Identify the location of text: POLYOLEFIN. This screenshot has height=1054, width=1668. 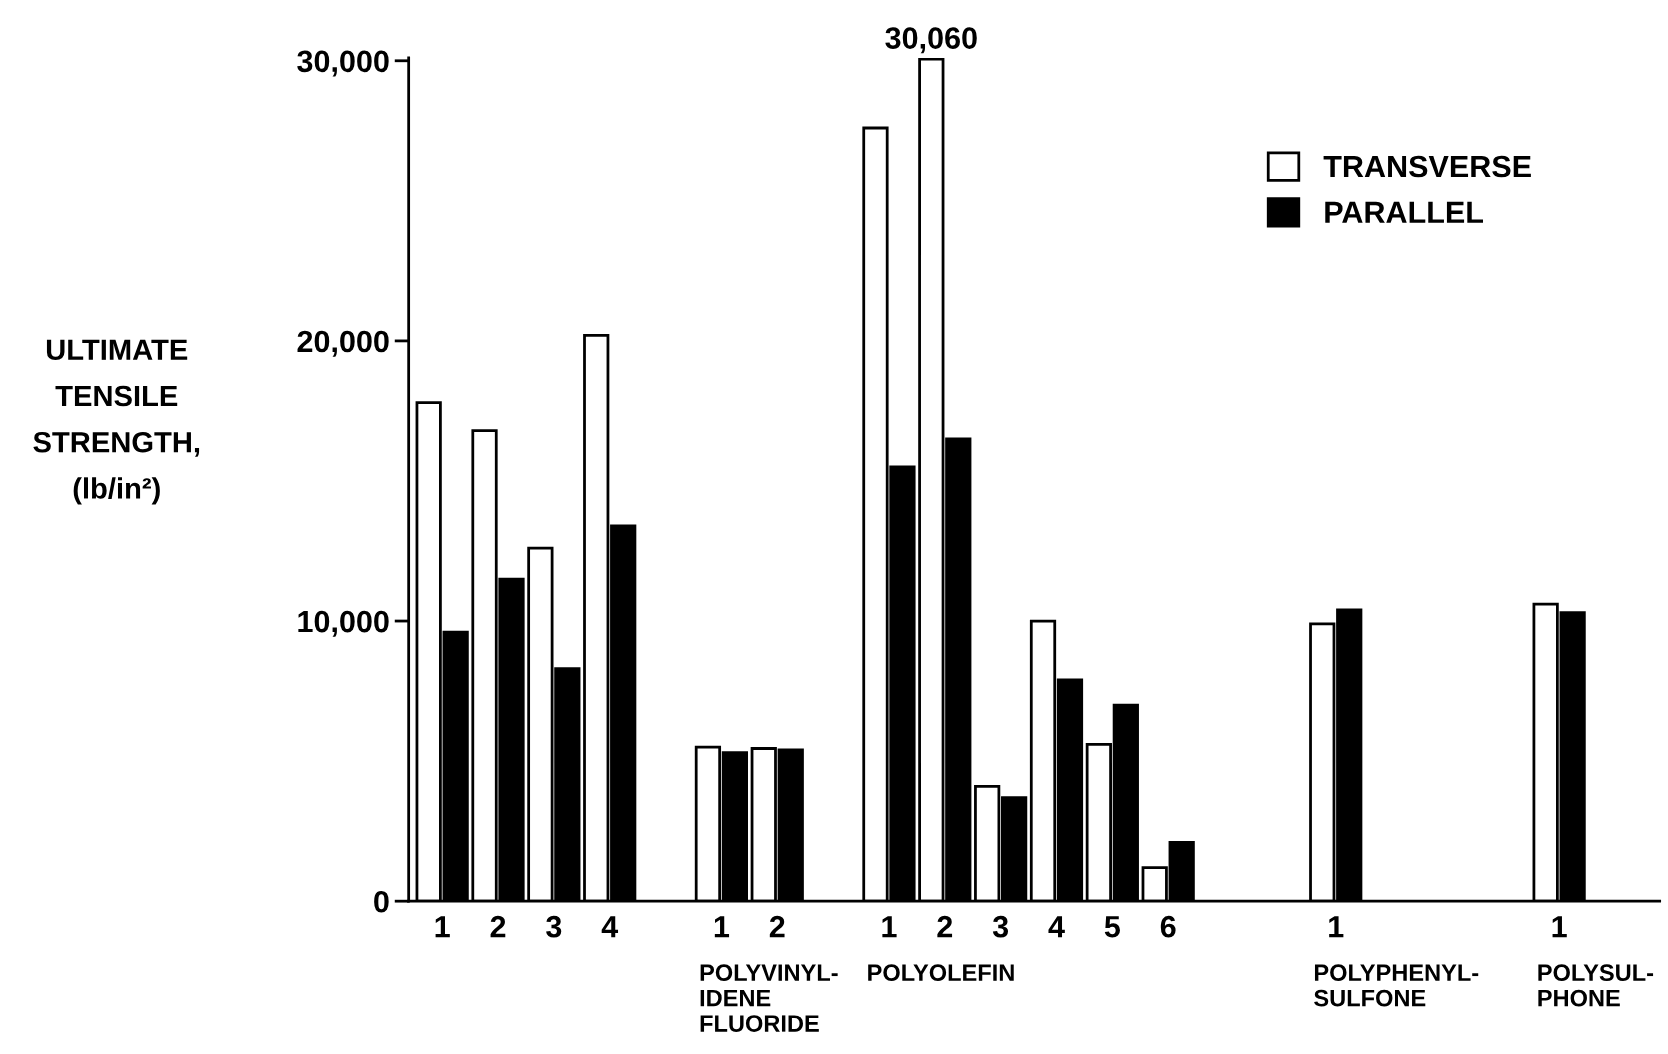
(941, 973).